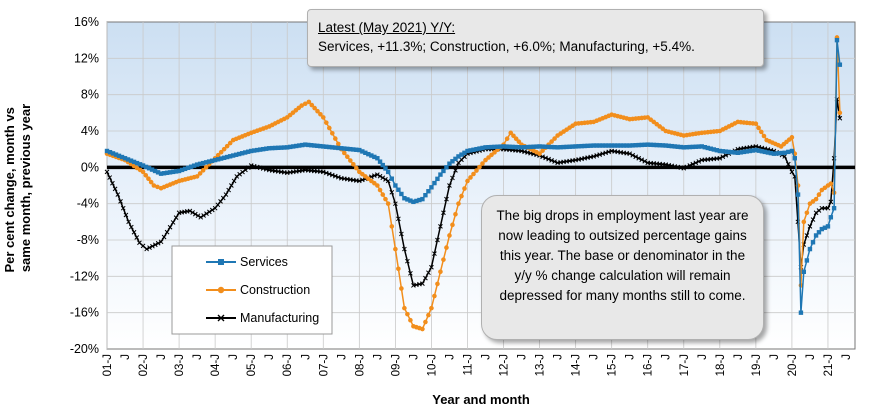 This screenshot has width=870, height=415. I want to click on x-tick-label: 01-J, so click(108, 365).